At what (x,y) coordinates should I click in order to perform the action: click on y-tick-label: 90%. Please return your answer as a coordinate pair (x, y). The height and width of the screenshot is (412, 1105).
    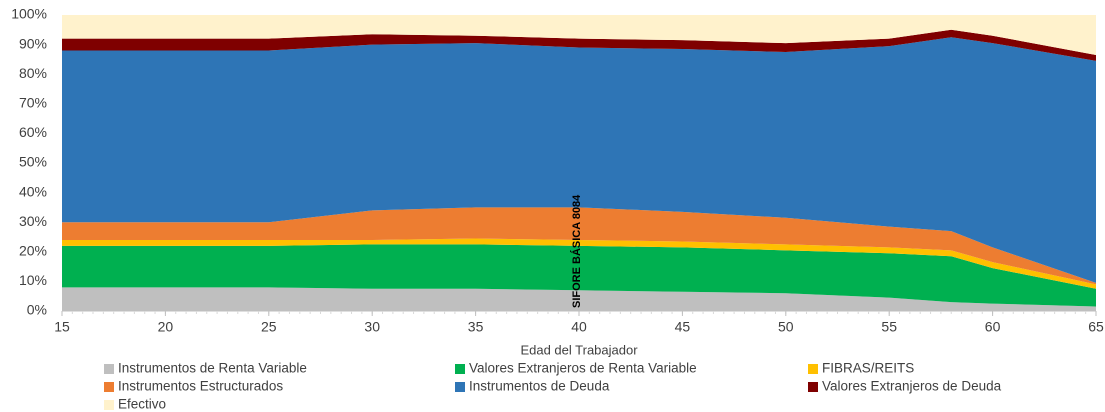
    Looking at the image, I should click on (33, 43).